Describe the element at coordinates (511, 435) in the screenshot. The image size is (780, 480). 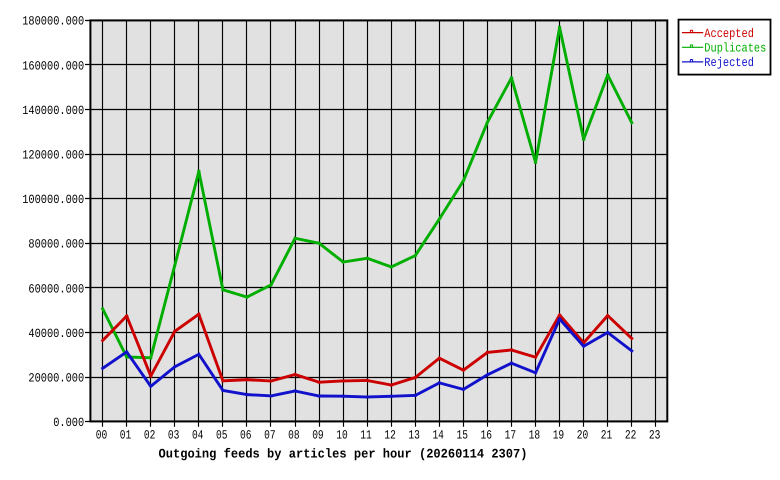
I see `svg-text: 17` at that location.